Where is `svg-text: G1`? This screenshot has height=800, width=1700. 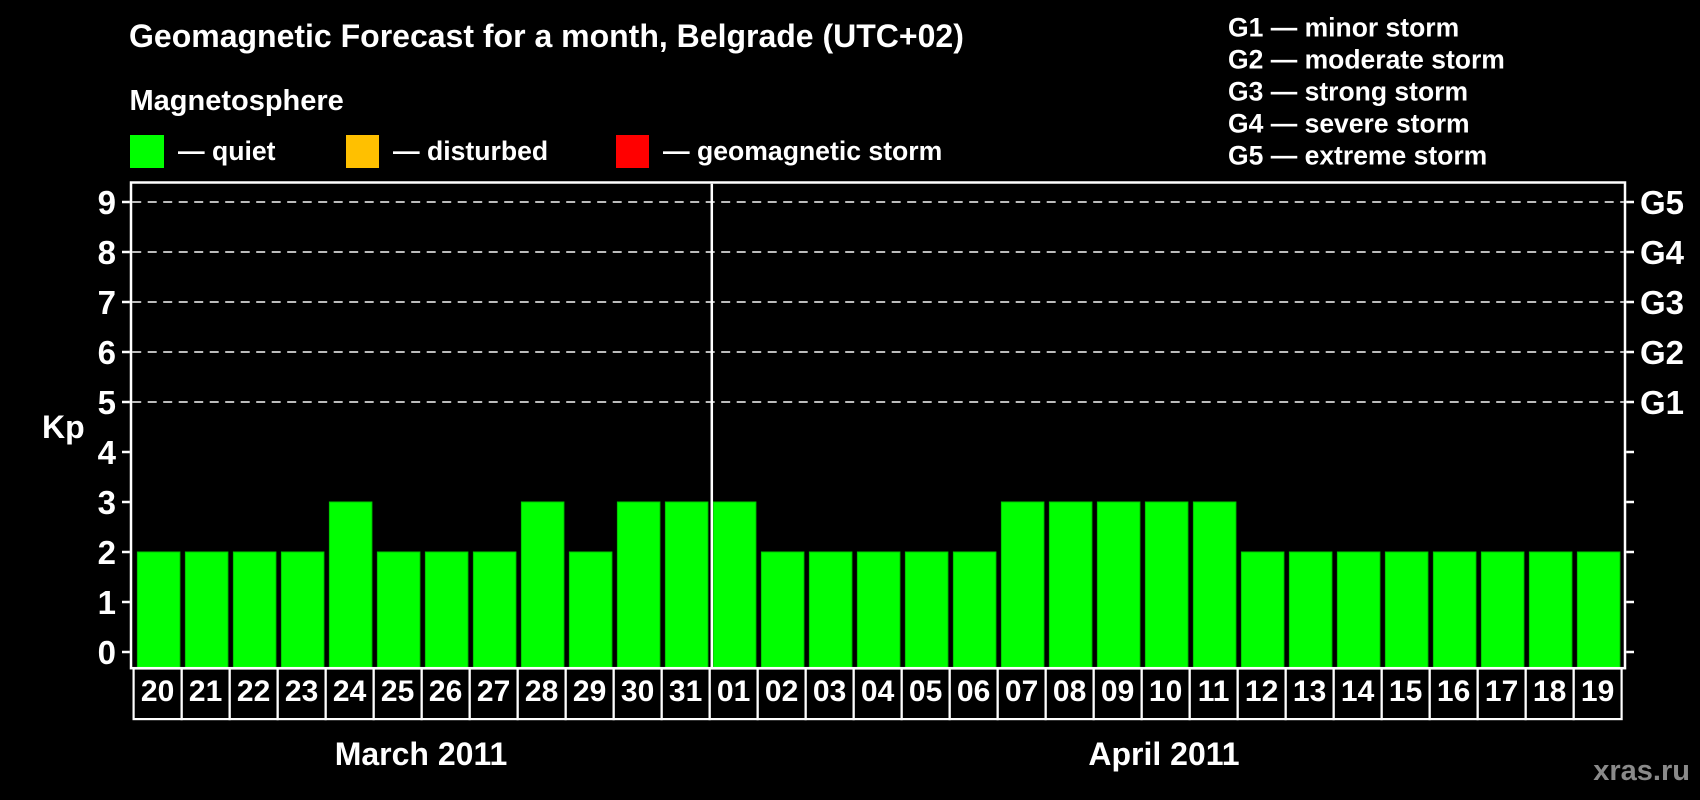
svg-text: G1 is located at coordinates (1662, 402).